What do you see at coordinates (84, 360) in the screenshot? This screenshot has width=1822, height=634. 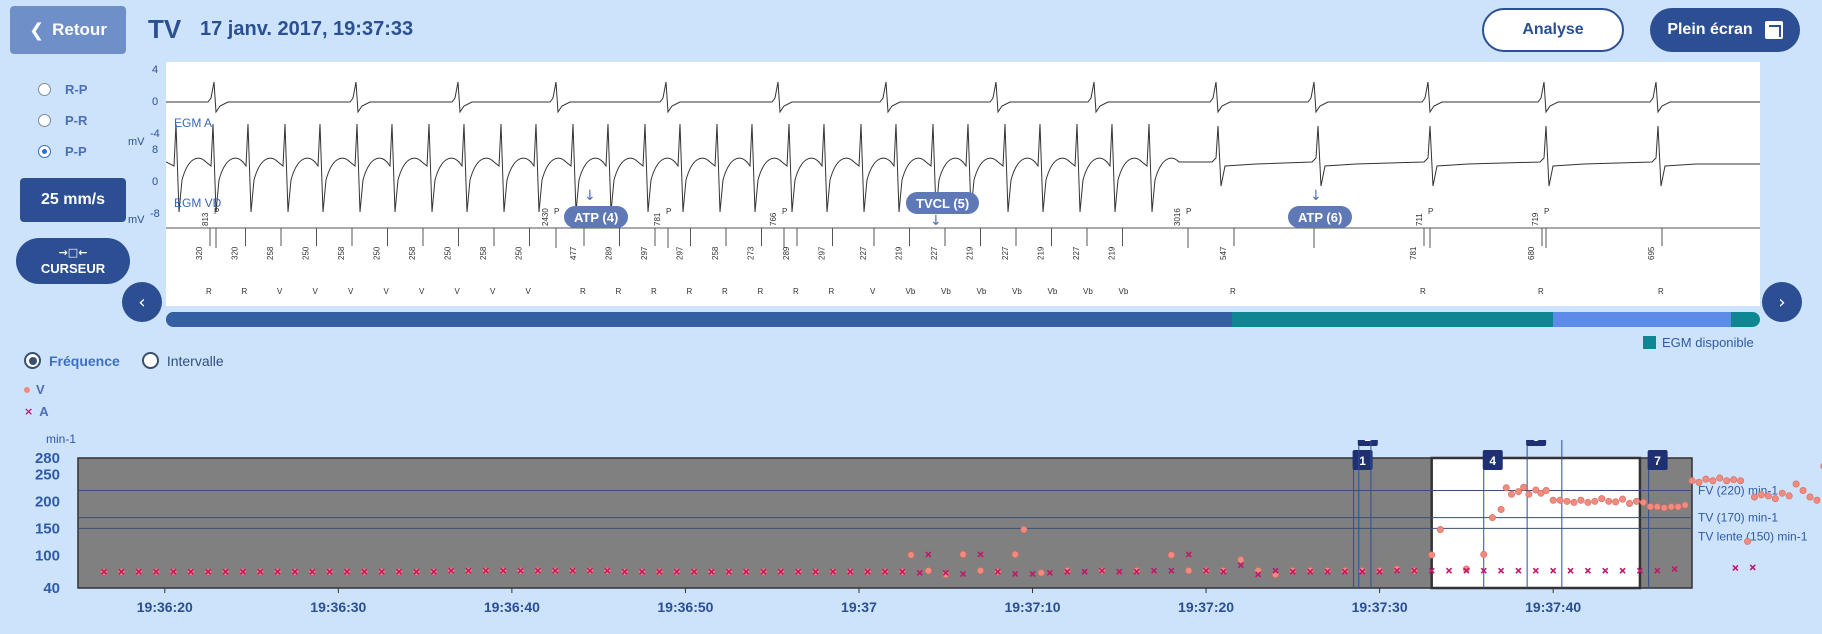 I see `mode-freq-label: Fréquence` at bounding box center [84, 360].